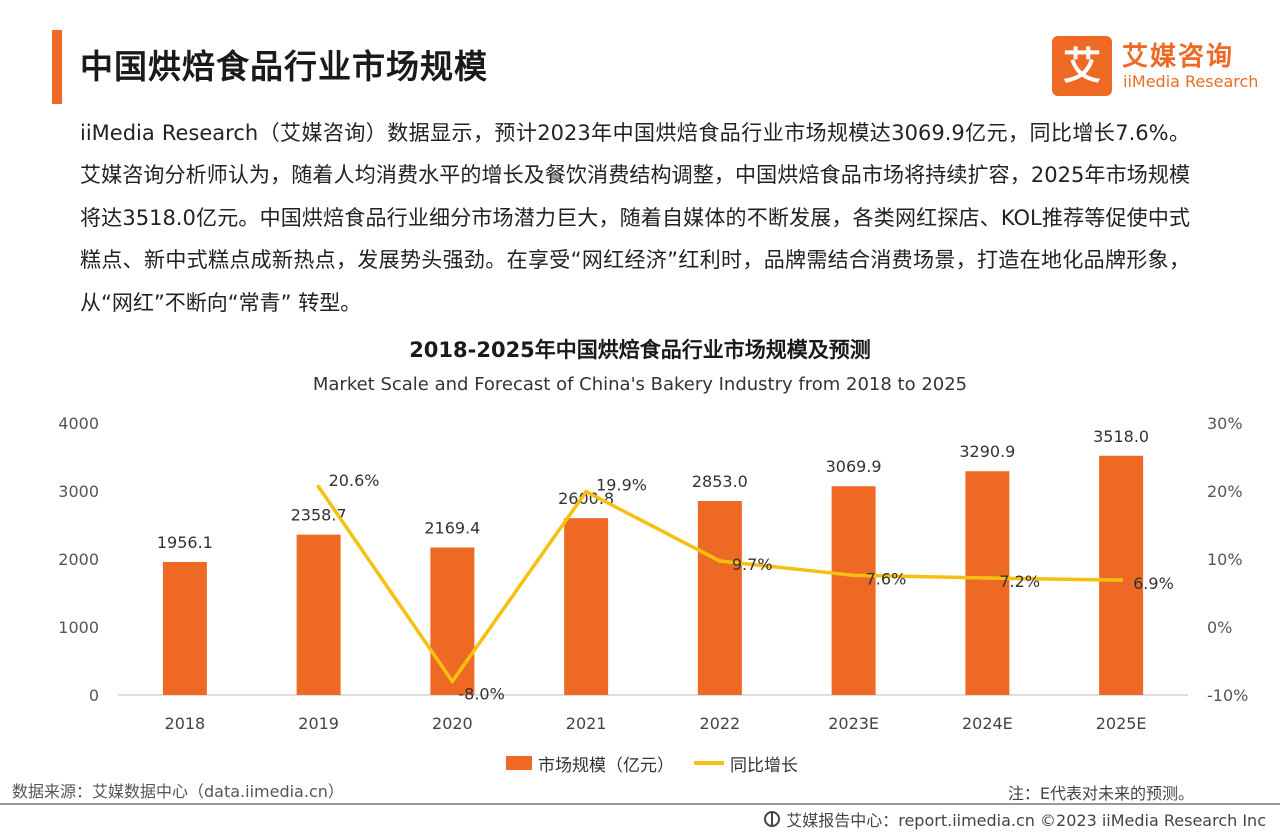  What do you see at coordinates (1121, 723) in the screenshot?
I see `x-tick-label: 2025E` at bounding box center [1121, 723].